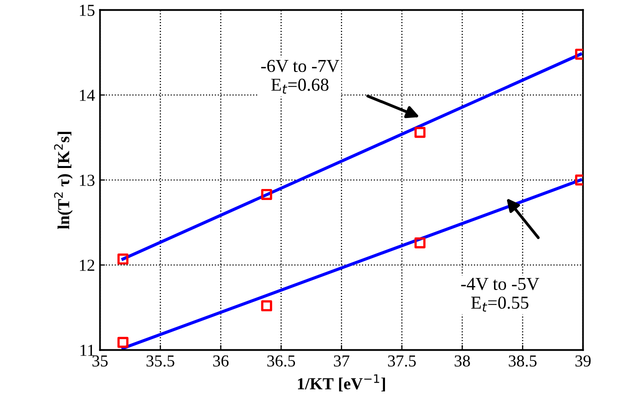  Describe the element at coordinates (100, 361) in the screenshot. I see `x-tick-label: 35` at that location.